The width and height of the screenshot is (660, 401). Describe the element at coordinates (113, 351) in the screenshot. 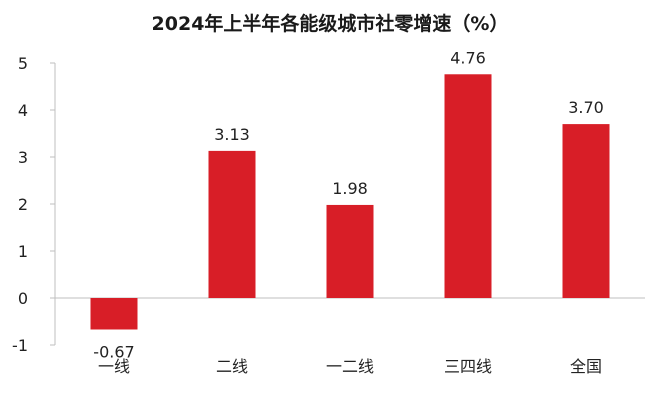

I see `data-label: -0.67` at that location.